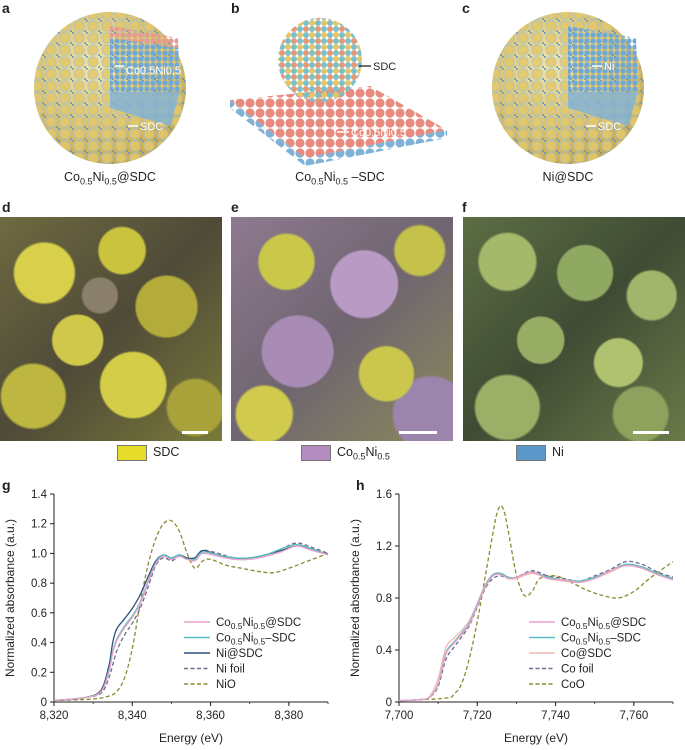  What do you see at coordinates (573, 685) in the screenshot?
I see `charth-legend-label: CoO` at bounding box center [573, 685].